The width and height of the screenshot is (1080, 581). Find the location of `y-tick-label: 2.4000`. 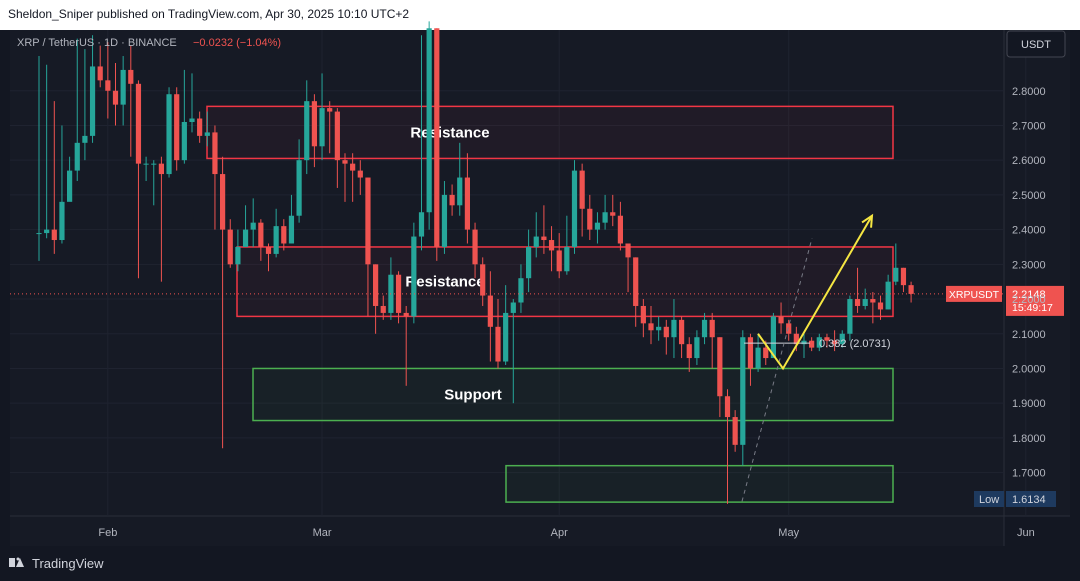

y-tick-label: 2.4000 is located at coordinates (1029, 231).